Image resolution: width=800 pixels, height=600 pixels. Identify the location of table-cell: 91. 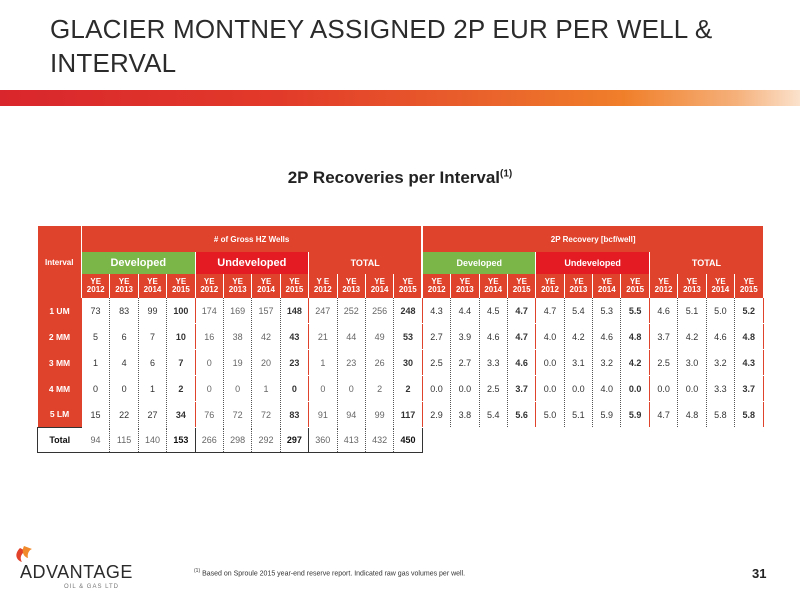
(323, 414).